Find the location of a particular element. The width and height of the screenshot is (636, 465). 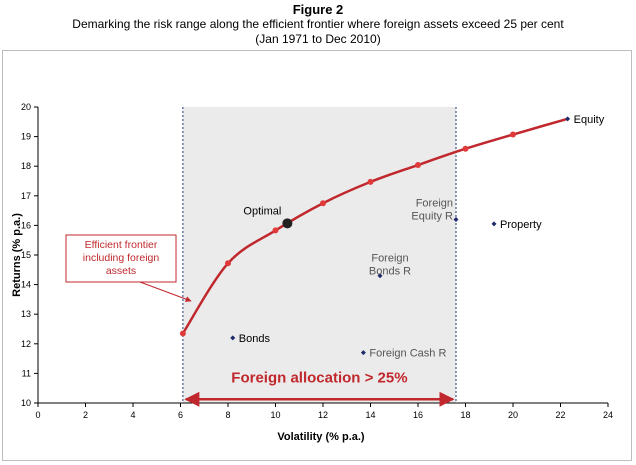

y-tick-label: 17 is located at coordinates (26, 196).